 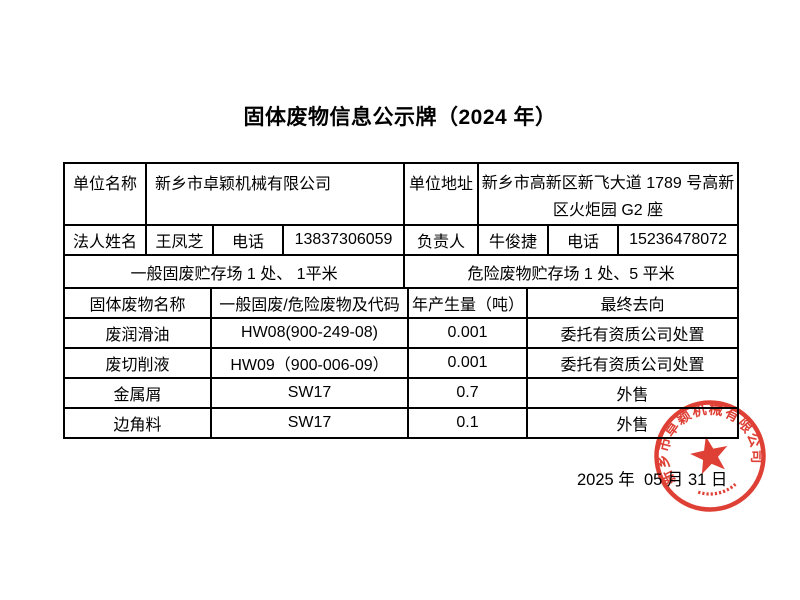 I want to click on waste-header-row: 固体废物名称 一般固废/危险废物及代码 年产生量（吨） 最终去向, so click(x=401, y=303).